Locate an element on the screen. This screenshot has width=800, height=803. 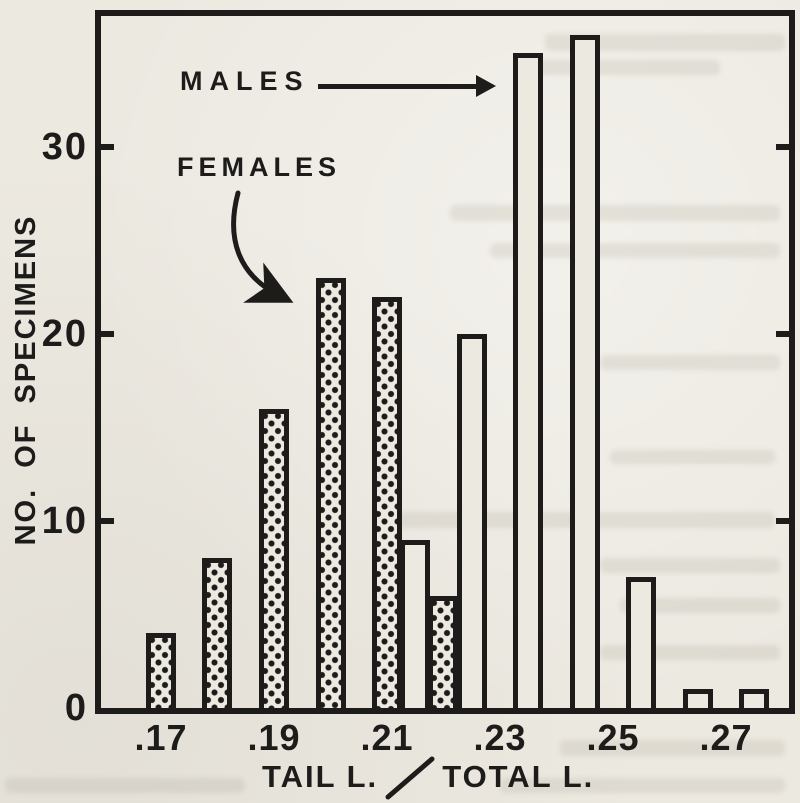
bar-females-0.22 is located at coordinates (443, 652).